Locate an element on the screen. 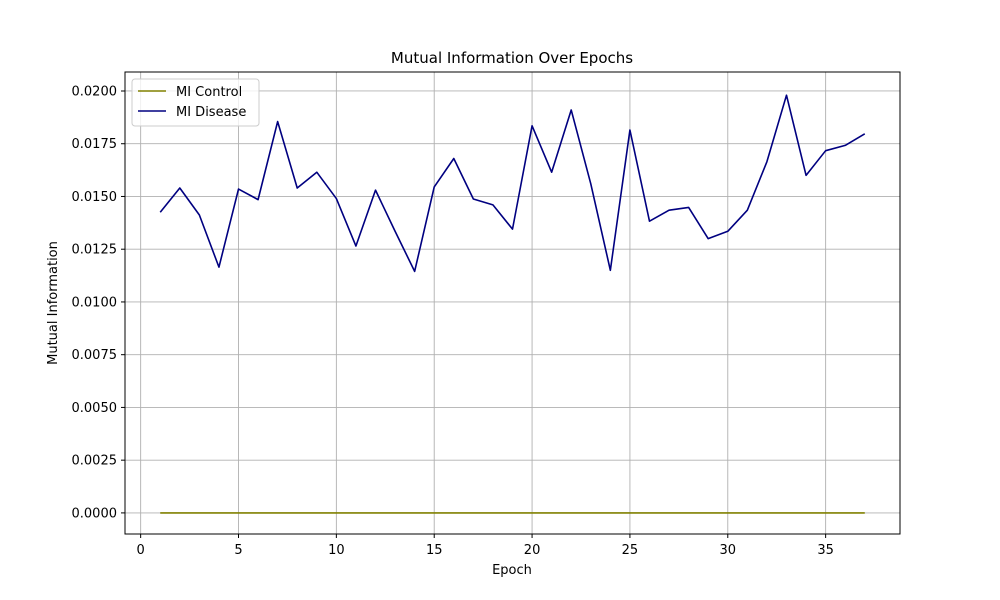  y-tick-label: 0.0075 is located at coordinates (95, 355).